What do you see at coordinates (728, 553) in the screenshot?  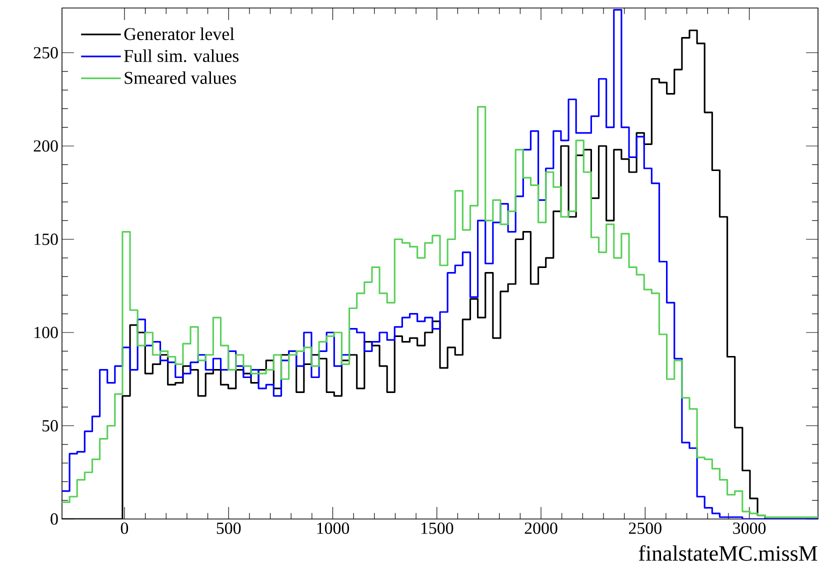 I see `x-axis-title: finalstateMC.missM` at bounding box center [728, 553].